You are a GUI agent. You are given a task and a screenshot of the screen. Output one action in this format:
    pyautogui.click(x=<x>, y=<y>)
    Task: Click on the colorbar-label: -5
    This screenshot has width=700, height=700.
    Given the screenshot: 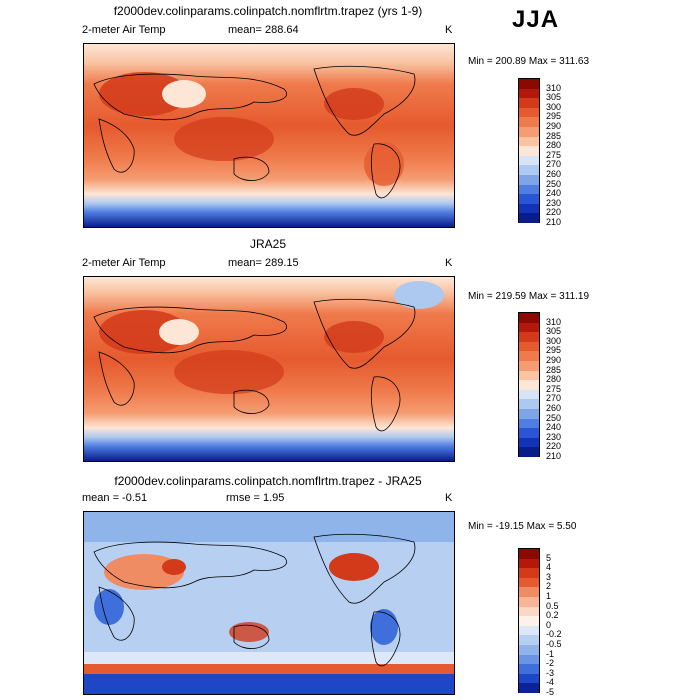 What is the action you would take?
    pyautogui.click(x=550, y=692)
    